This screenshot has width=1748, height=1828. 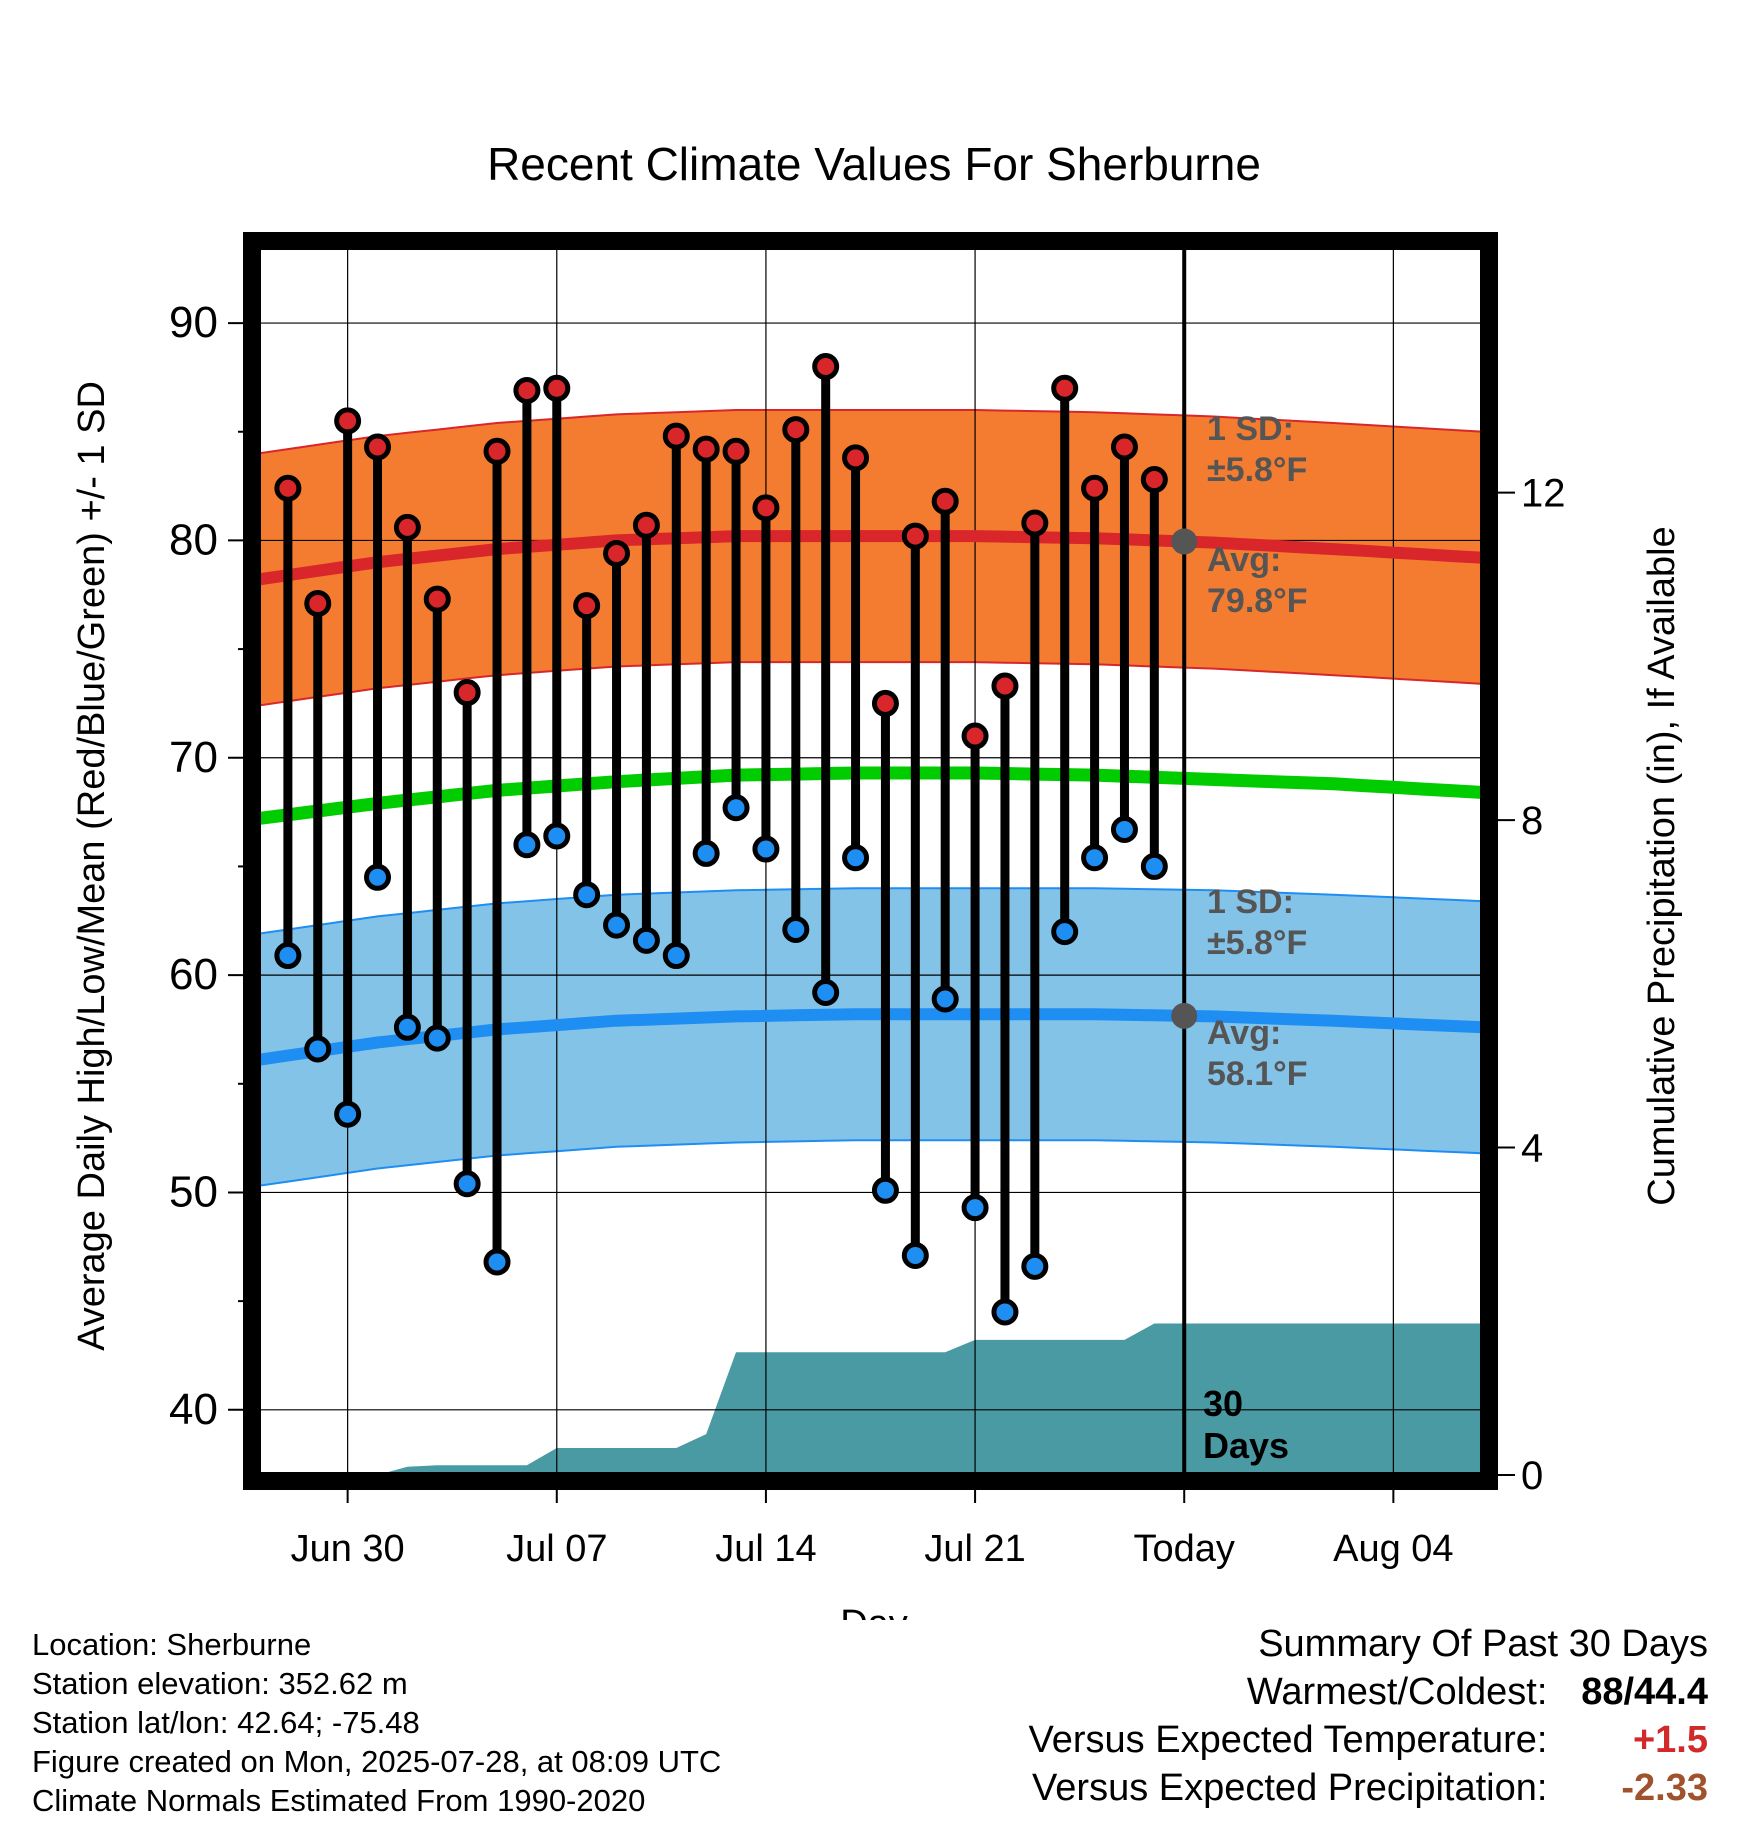 I want to click on low-avg-label: Avg:, so click(x=1244, y=1033).